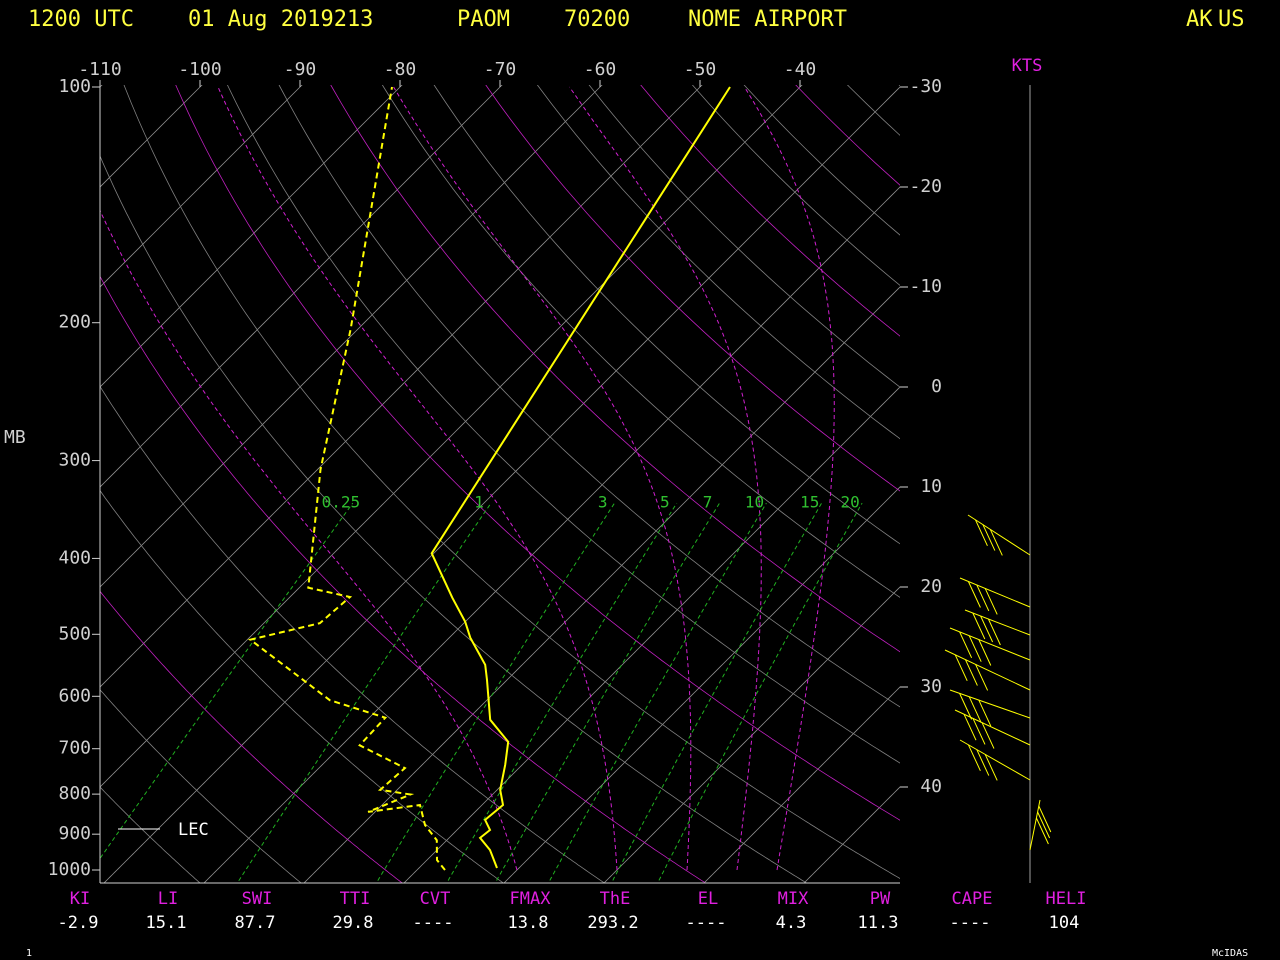 The width and height of the screenshot is (1280, 960). What do you see at coordinates (878, 923) in the screenshot?
I see `index-value: 11.3` at bounding box center [878, 923].